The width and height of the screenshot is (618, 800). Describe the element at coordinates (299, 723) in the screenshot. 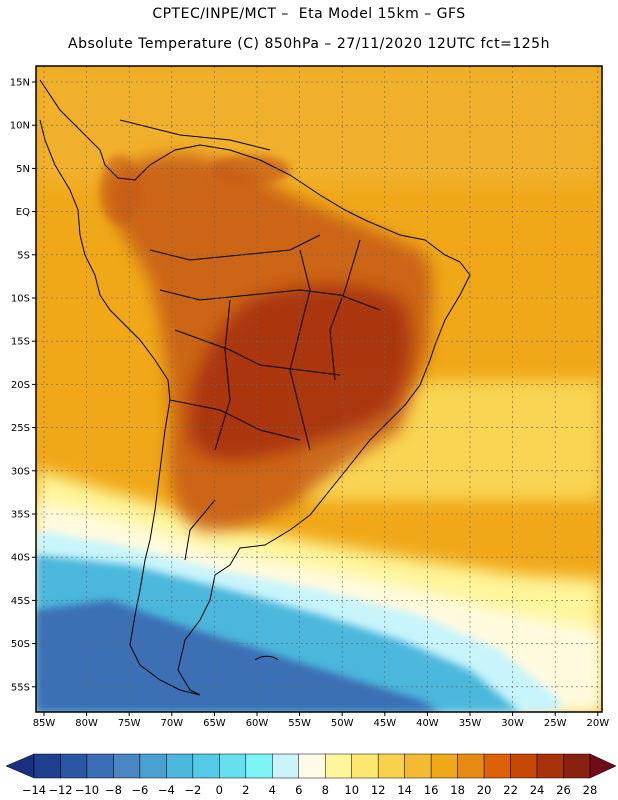

I see `lon-tick-label: 55W` at that location.